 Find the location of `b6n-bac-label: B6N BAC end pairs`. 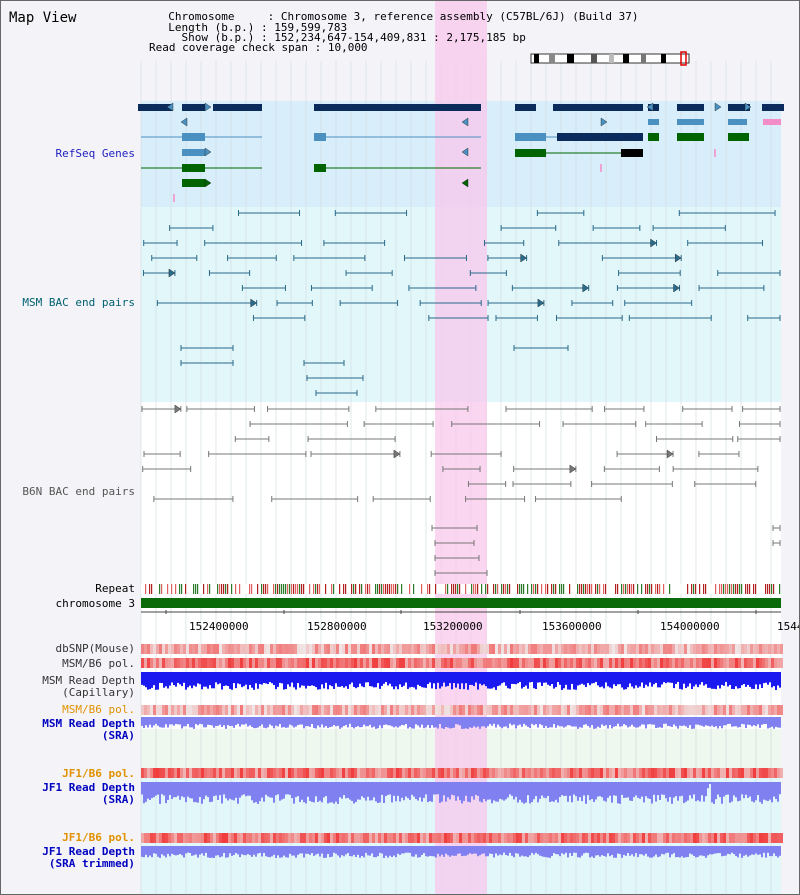

b6n-bac-label: B6N BAC end pairs is located at coordinates (78, 491).